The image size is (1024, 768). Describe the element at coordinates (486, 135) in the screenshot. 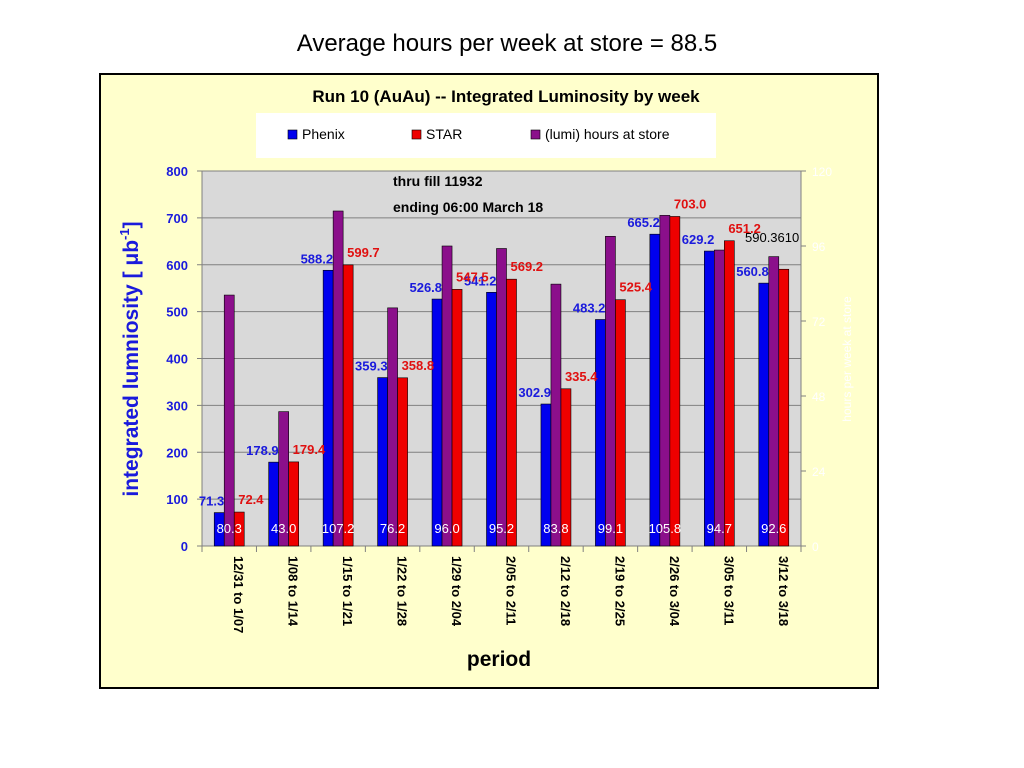

I see `legend: Phenix STAR (lumi) hours at store` at that location.